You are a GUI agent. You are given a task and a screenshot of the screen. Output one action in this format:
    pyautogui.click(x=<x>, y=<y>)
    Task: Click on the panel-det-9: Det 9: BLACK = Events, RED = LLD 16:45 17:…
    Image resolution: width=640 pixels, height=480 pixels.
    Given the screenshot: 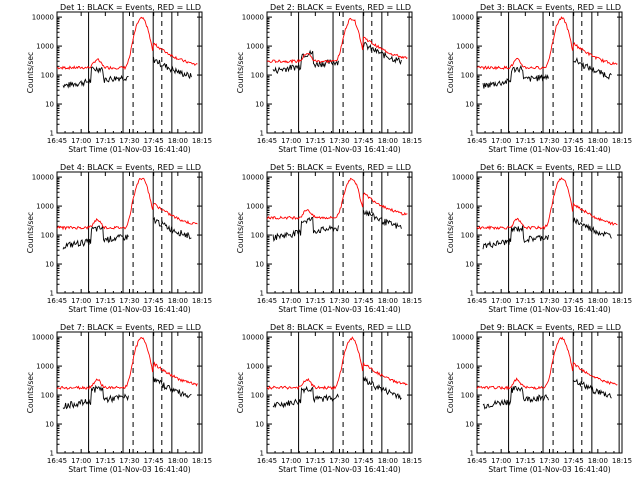 What is the action you would take?
    pyautogui.click(x=539, y=398)
    